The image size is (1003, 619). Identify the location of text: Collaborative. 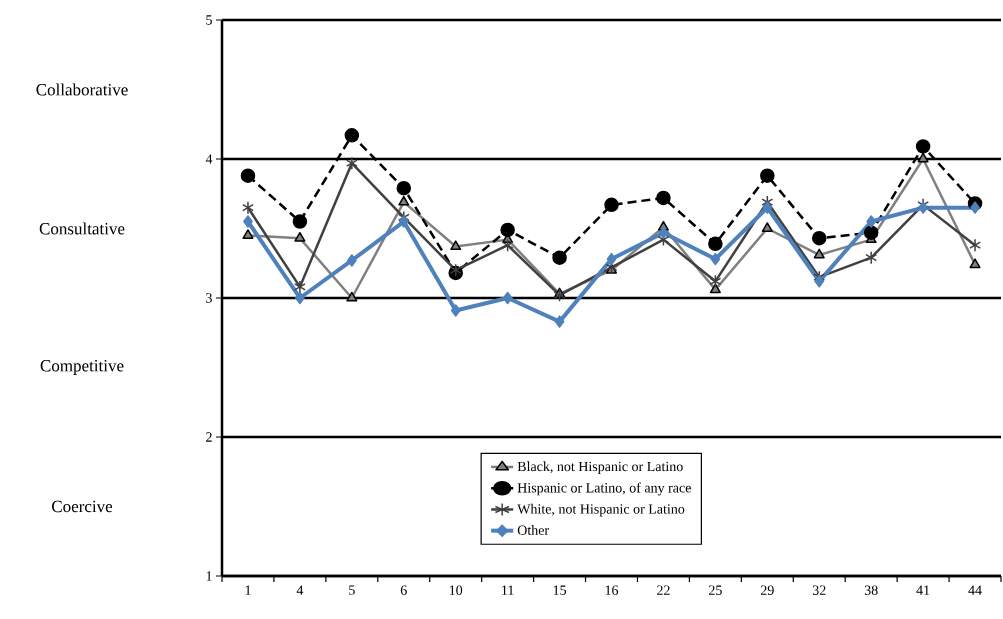
(82, 89).